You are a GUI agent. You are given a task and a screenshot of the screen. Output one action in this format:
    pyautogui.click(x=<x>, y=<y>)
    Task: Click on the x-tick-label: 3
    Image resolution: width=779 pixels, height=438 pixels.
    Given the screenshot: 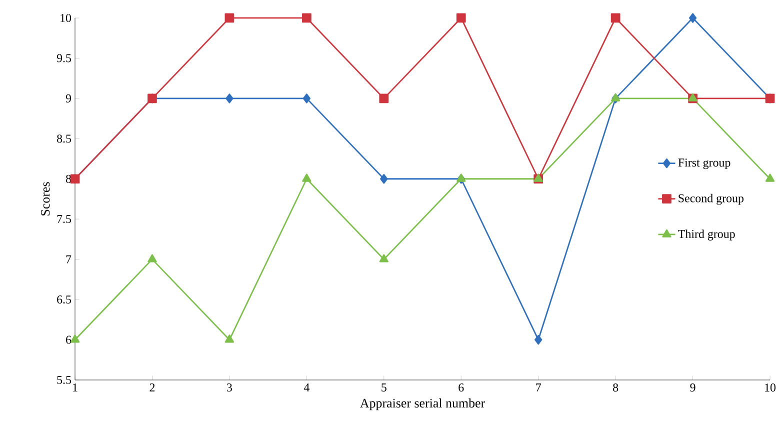 What is the action you would take?
    pyautogui.click(x=229, y=388)
    